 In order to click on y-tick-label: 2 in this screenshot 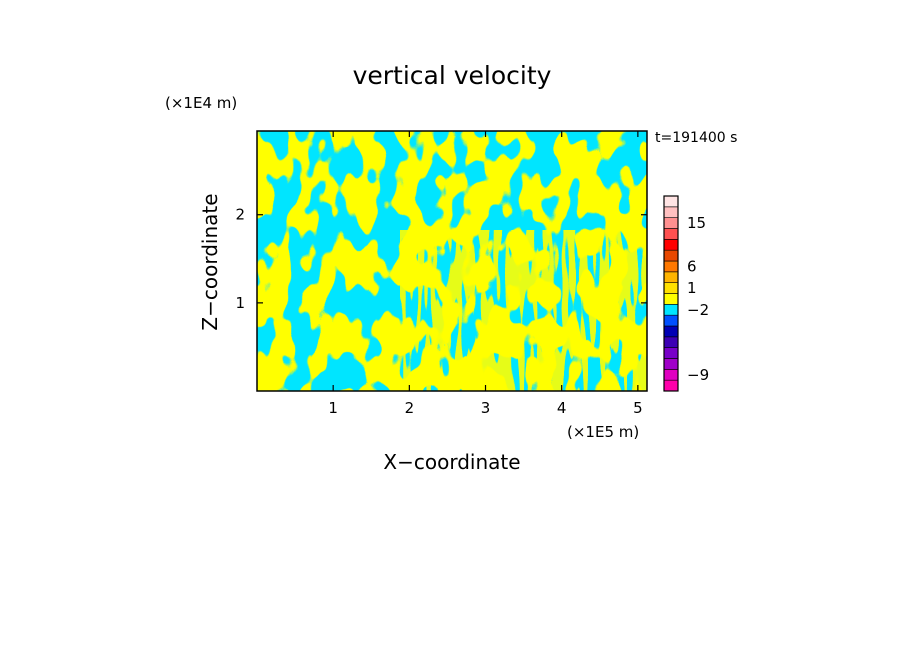, I will do `click(240, 215)`.